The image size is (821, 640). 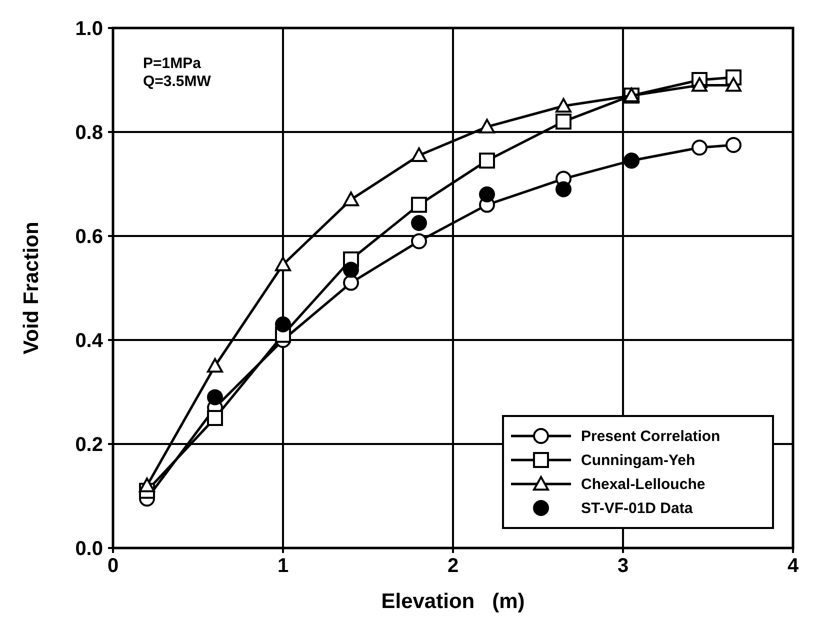 I want to click on legend-label: Present Correlation, so click(x=650, y=436).